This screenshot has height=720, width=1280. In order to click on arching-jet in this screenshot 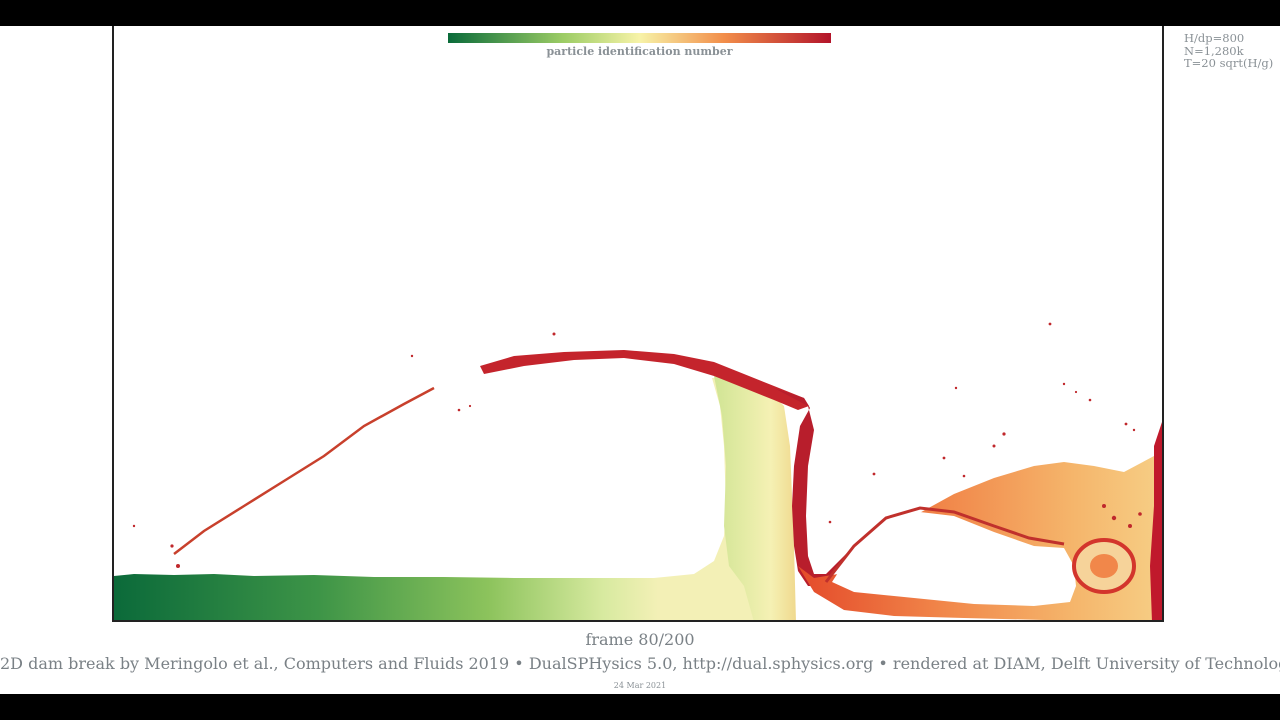, I will do `click(644, 380)`.